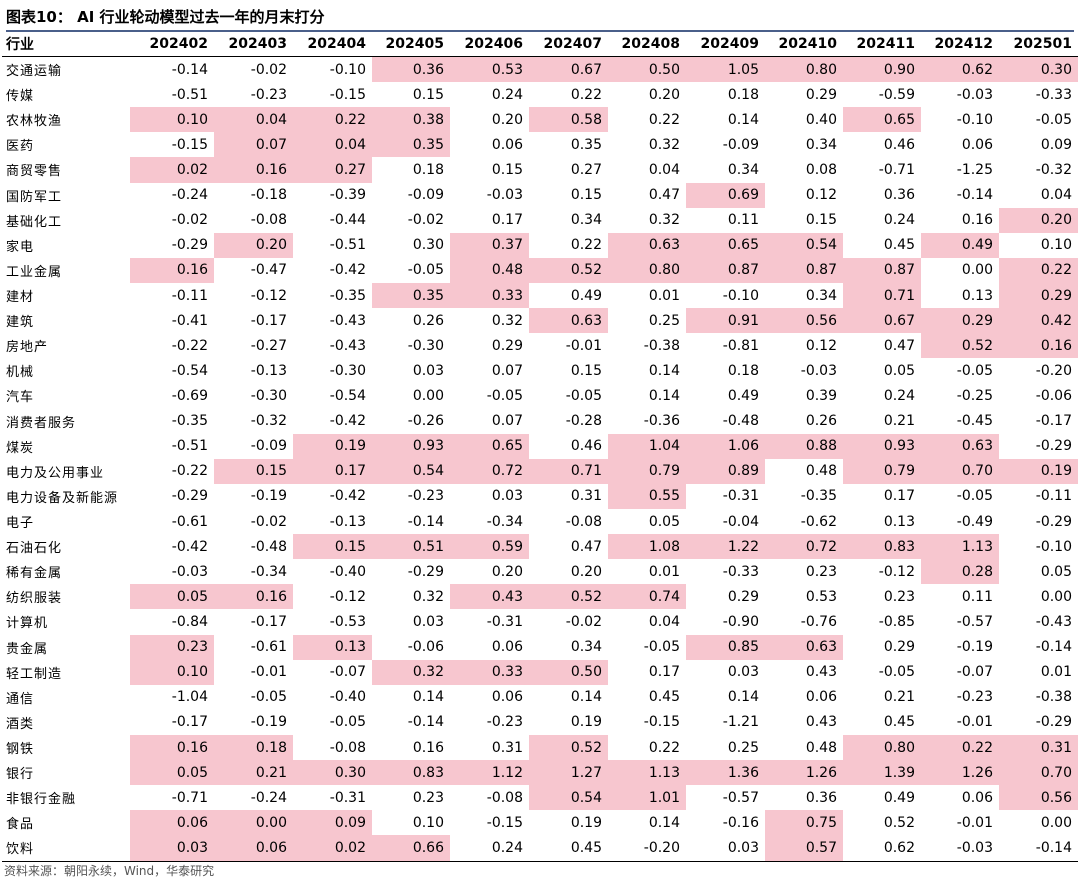 The width and height of the screenshot is (1080, 886). Describe the element at coordinates (1038, 798) in the screenshot. I see `score-cell: 0.56` at that location.